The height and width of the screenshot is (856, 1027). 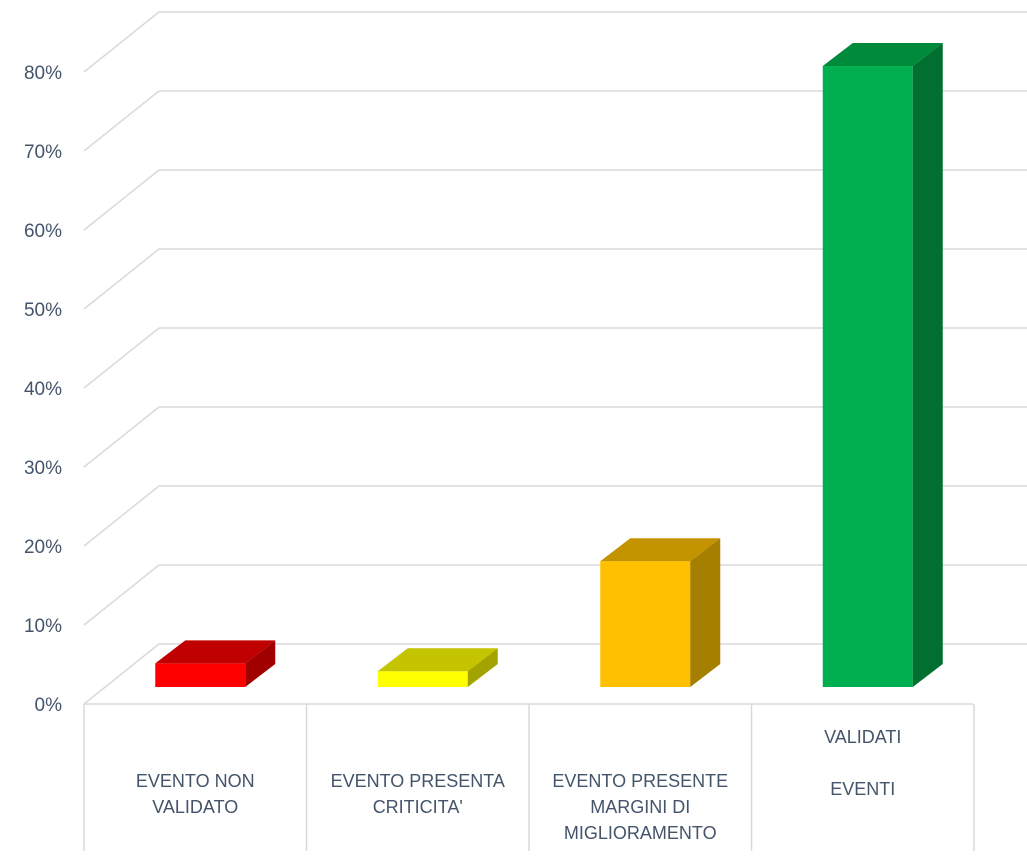 What do you see at coordinates (43, 231) in the screenshot?
I see `y-tick-label: 60%` at bounding box center [43, 231].